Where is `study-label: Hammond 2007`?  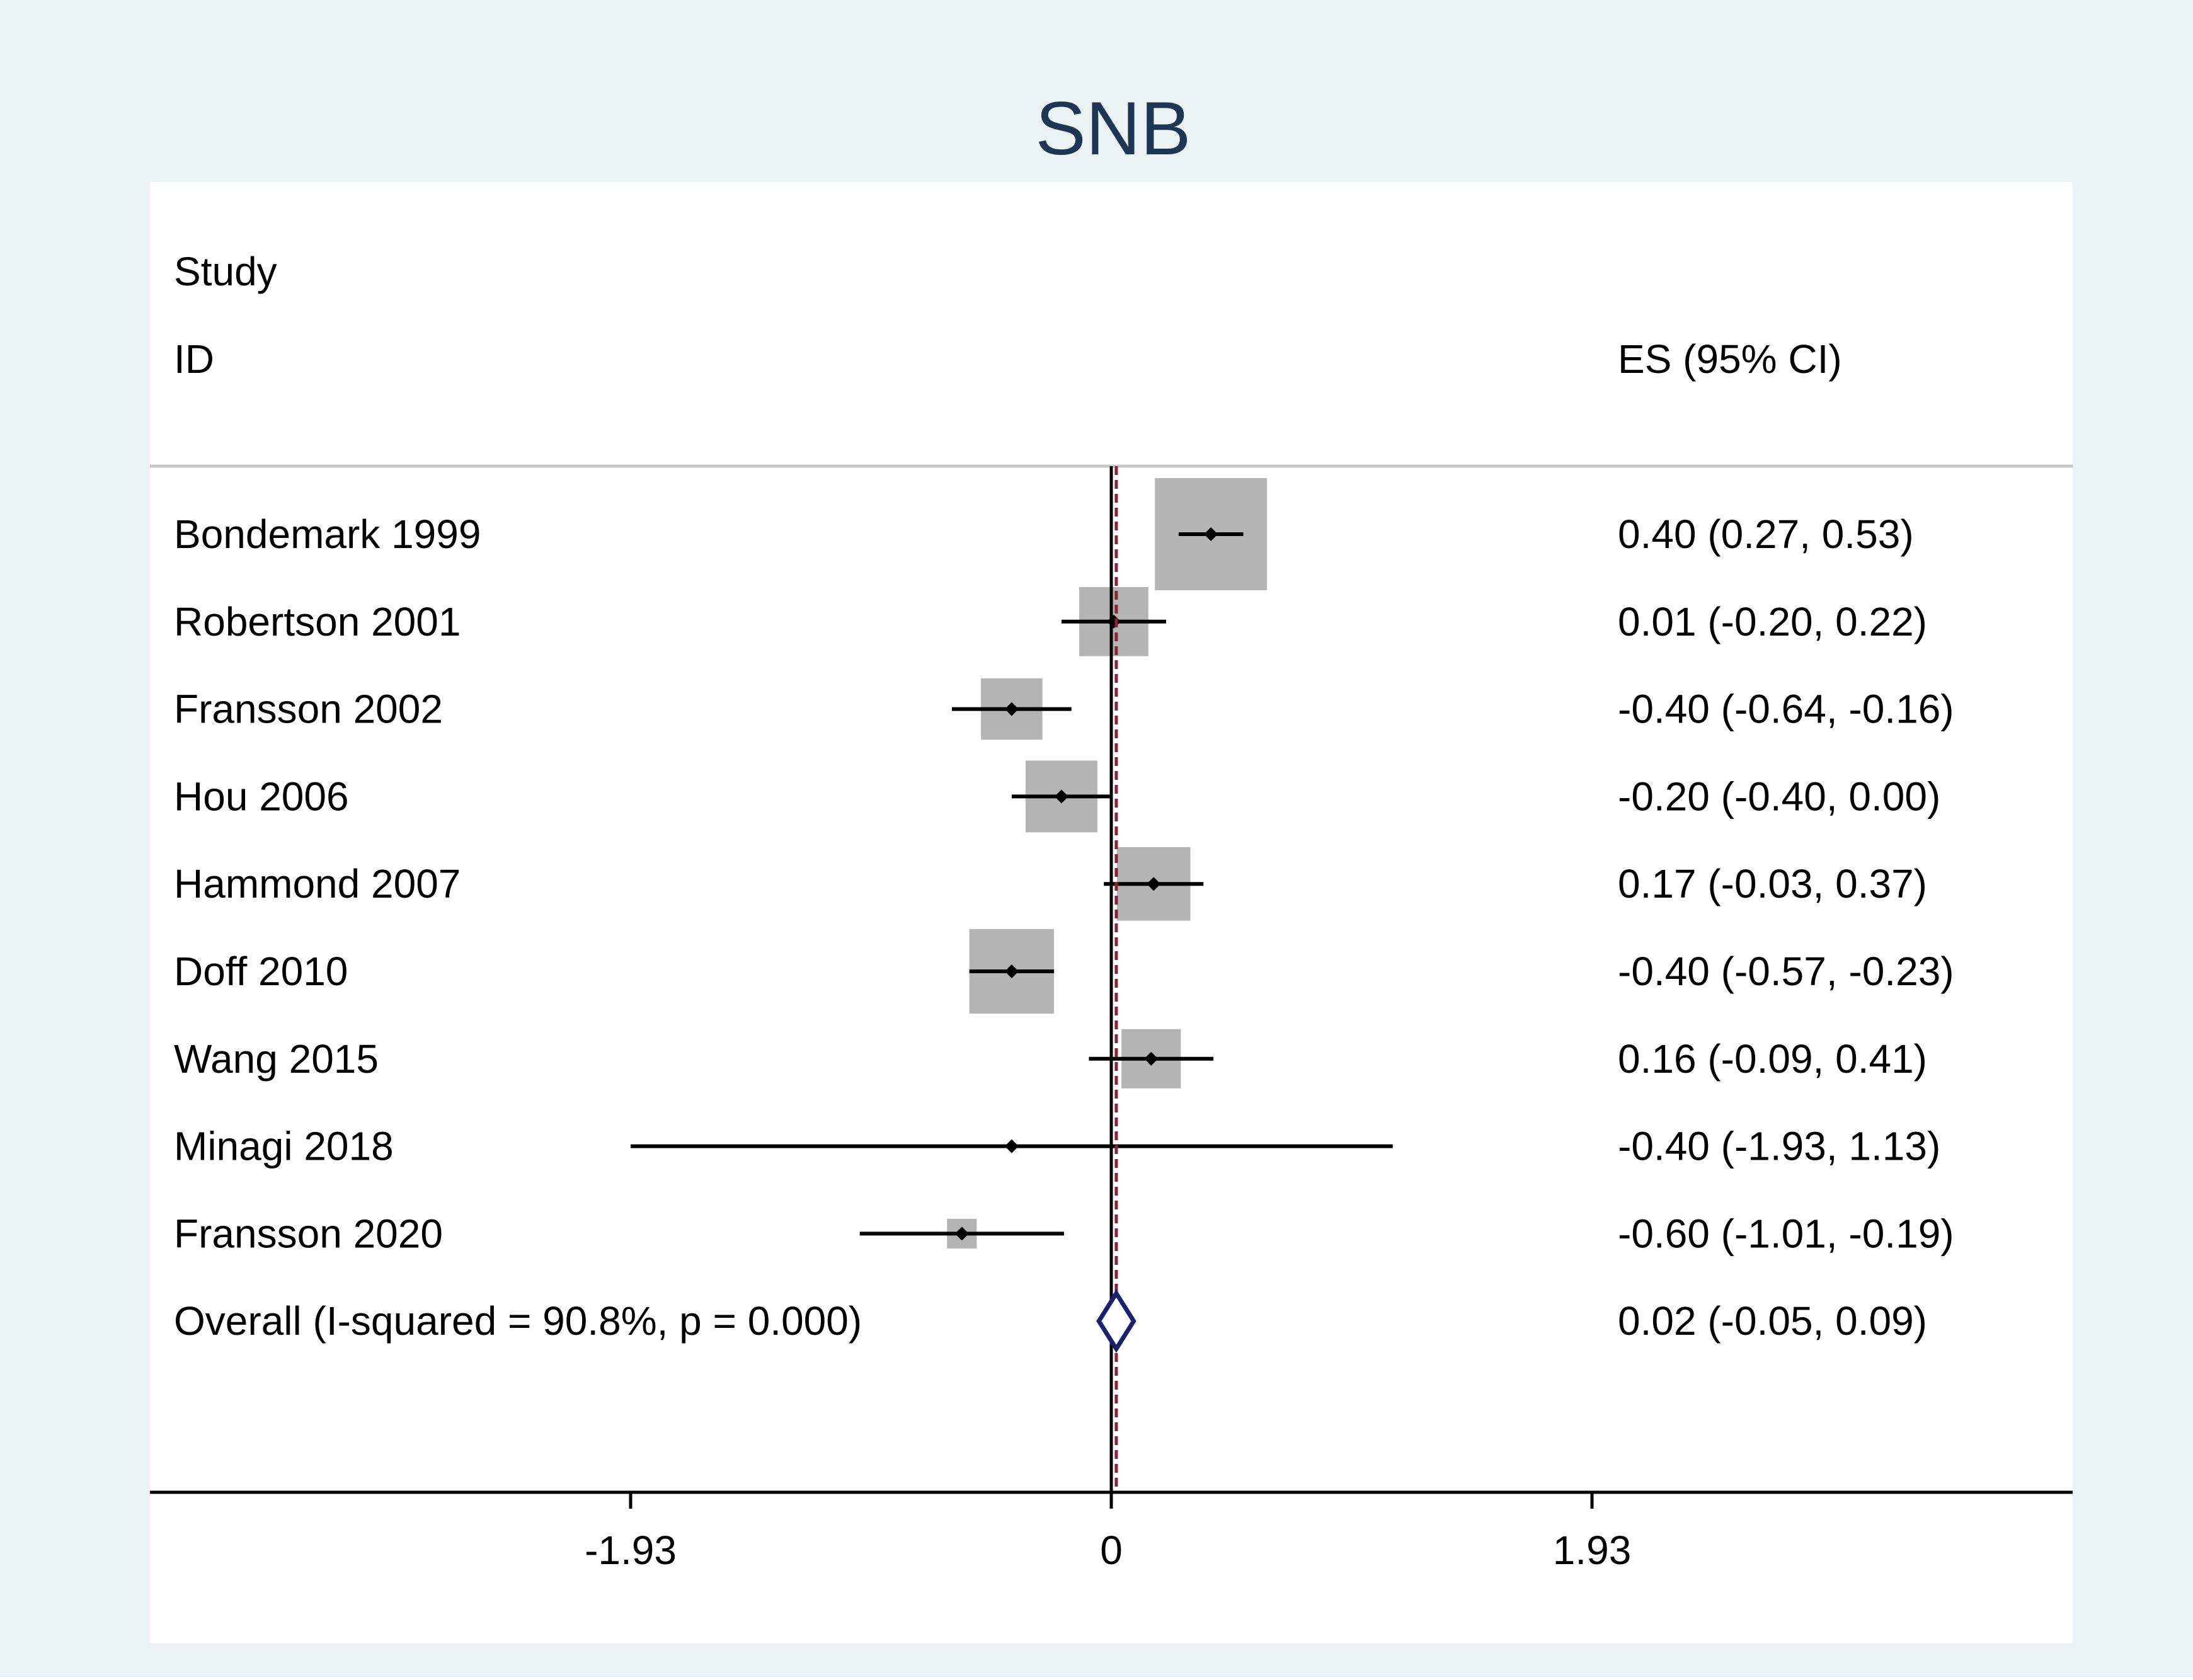 study-label: Hammond 2007 is located at coordinates (318, 883).